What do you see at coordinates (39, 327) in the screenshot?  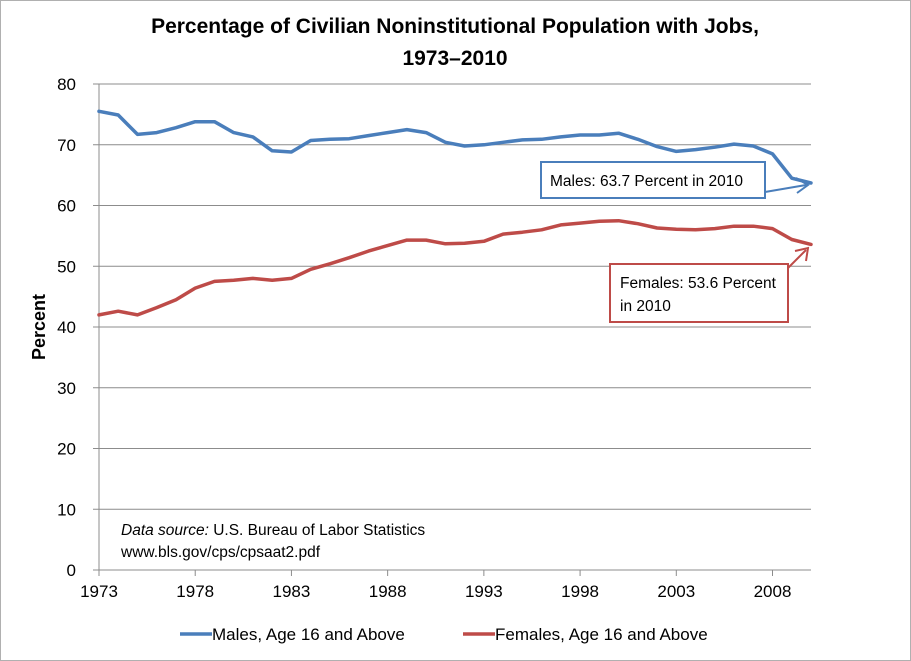 I see `y-axis-label: Percent` at bounding box center [39, 327].